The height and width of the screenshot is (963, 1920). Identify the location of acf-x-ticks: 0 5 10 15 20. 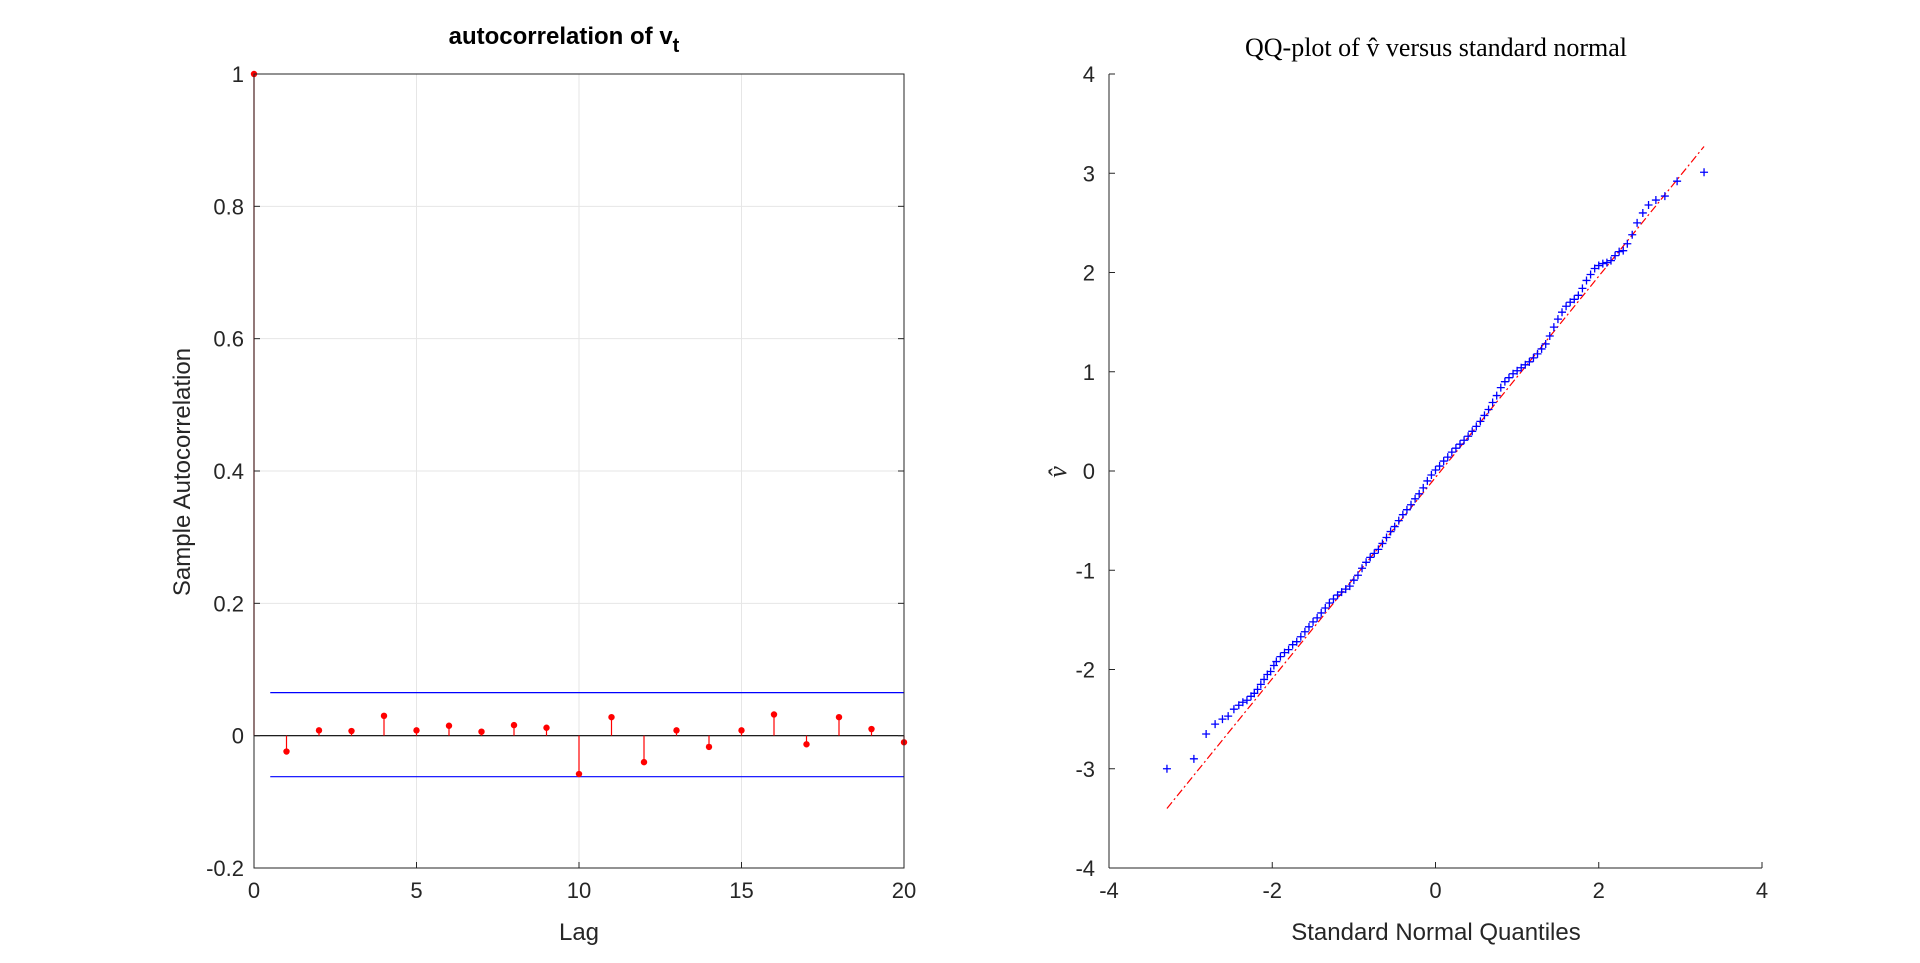
(582, 882).